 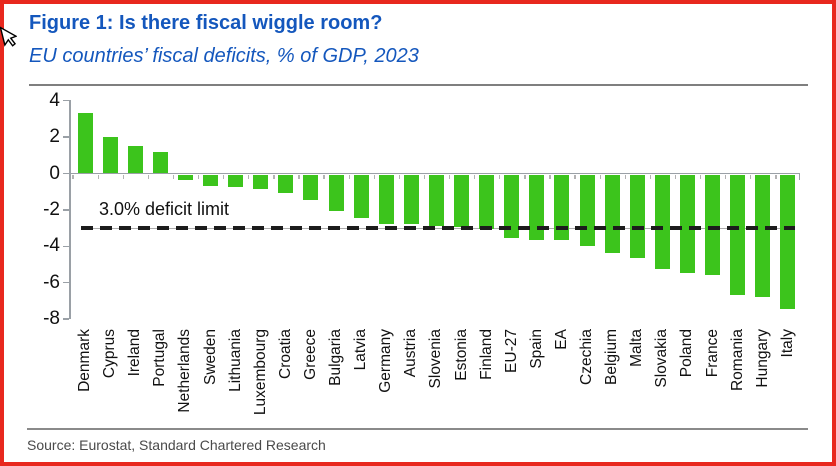 I want to click on y-axis-tick-label: -6, so click(x=51, y=282).